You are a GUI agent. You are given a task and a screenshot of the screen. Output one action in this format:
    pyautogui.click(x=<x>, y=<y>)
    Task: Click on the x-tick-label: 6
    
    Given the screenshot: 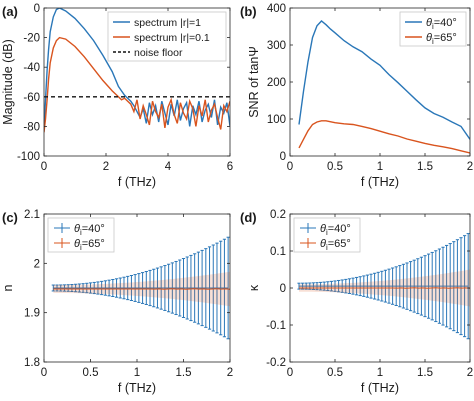 What is the action you would take?
    pyautogui.click(x=230, y=167)
    